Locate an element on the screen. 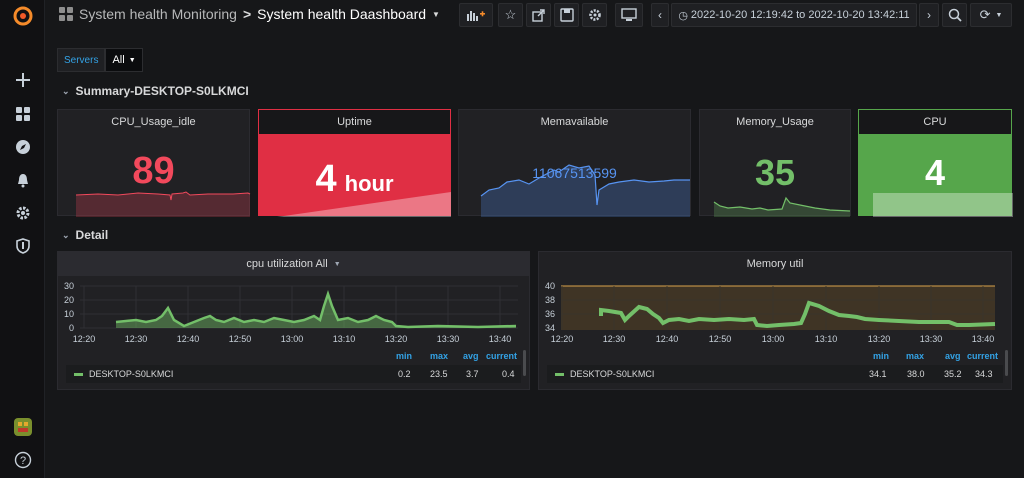 This screenshot has height=478, width=1024. stat-panel-uptime: Uptime 4 hour is located at coordinates (354, 163).